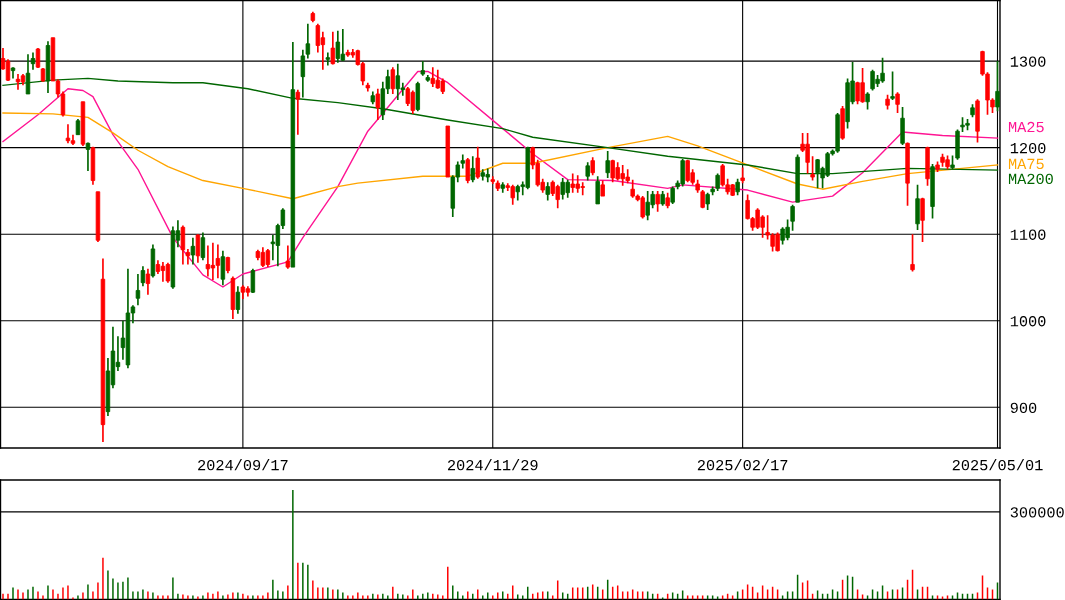  I want to click on y-tick-label: 1300, so click(1028, 61).